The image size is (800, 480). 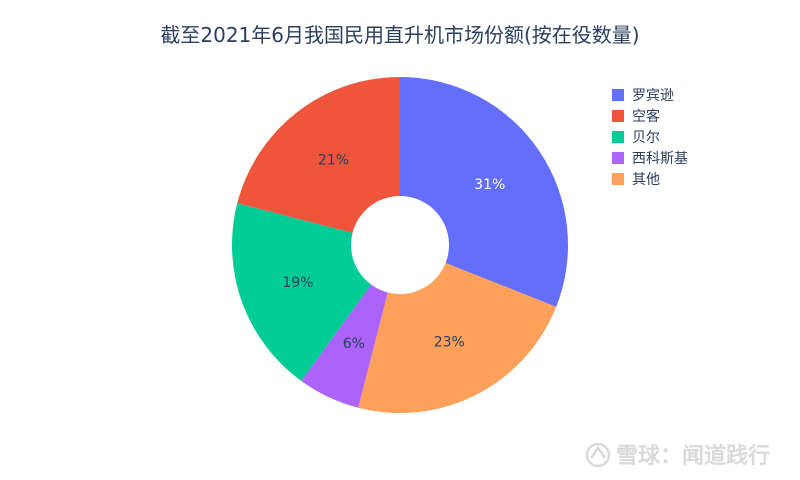 I want to click on legend-item-1: 空客, so click(x=636, y=116).